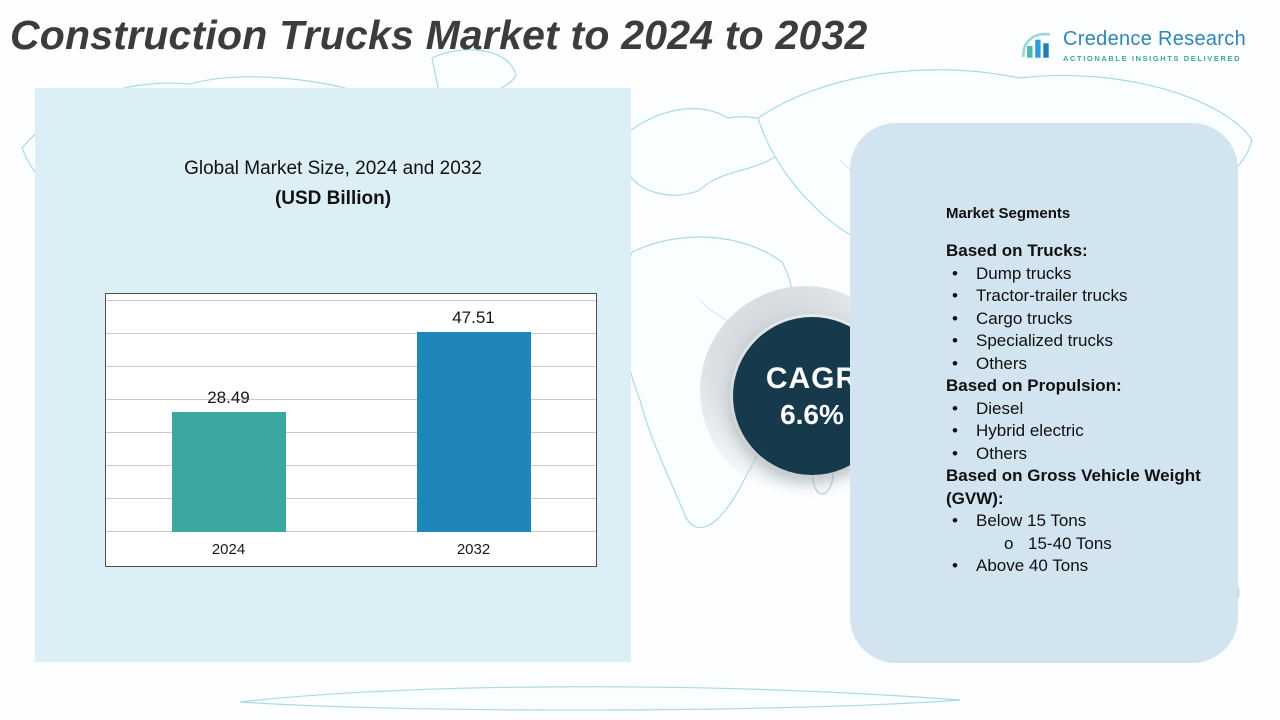 Image resolution: width=1280 pixels, height=720 pixels. I want to click on segment-item-label: Diesel, so click(1000, 408).